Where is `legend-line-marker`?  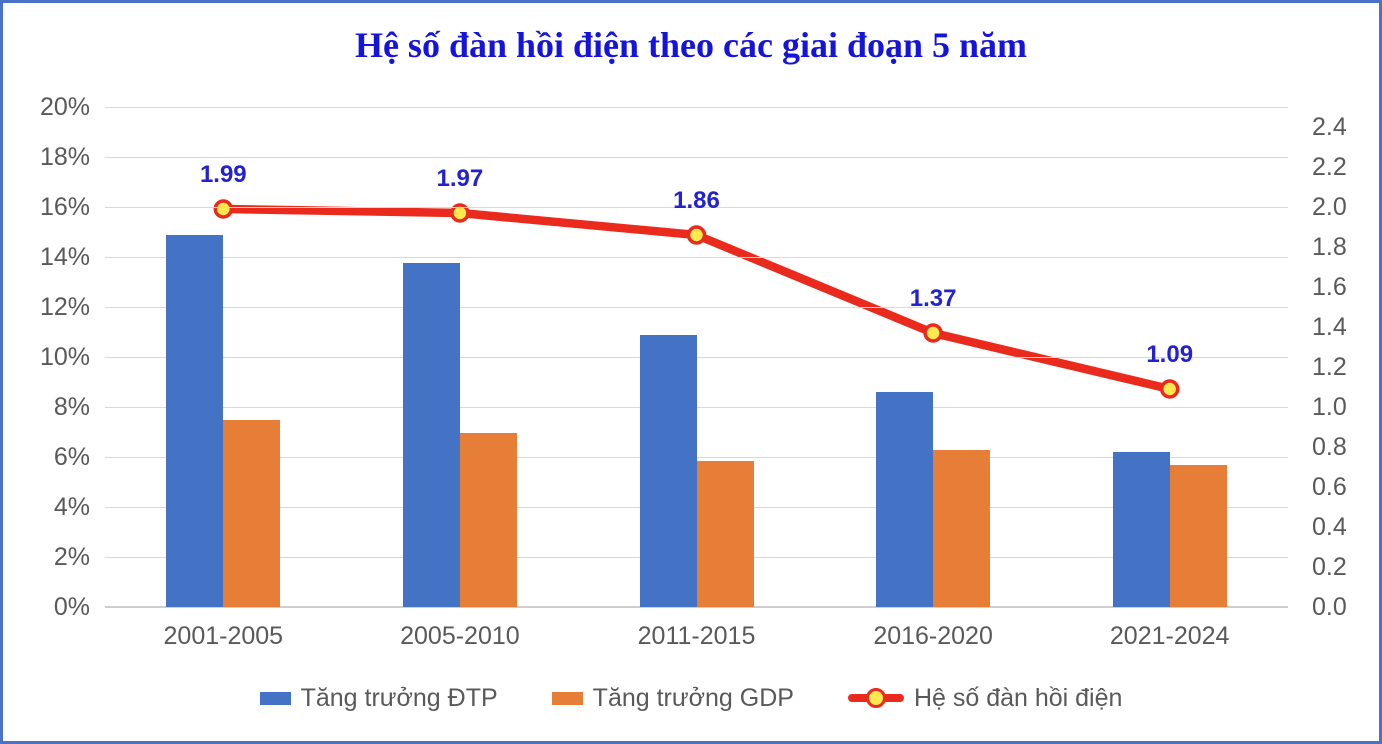
legend-line-marker is located at coordinates (875, 698).